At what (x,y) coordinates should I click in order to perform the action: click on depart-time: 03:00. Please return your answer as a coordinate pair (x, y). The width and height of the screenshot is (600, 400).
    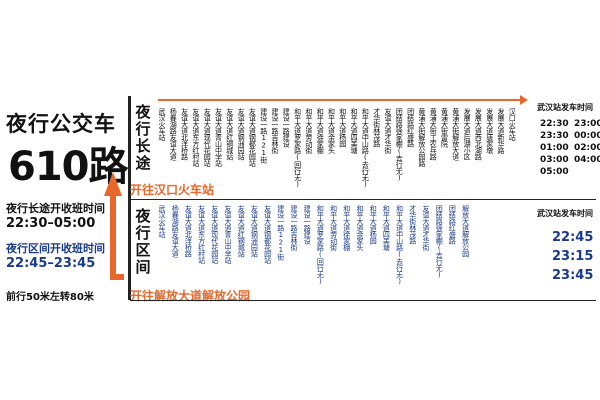
    Looking at the image, I should click on (554, 160).